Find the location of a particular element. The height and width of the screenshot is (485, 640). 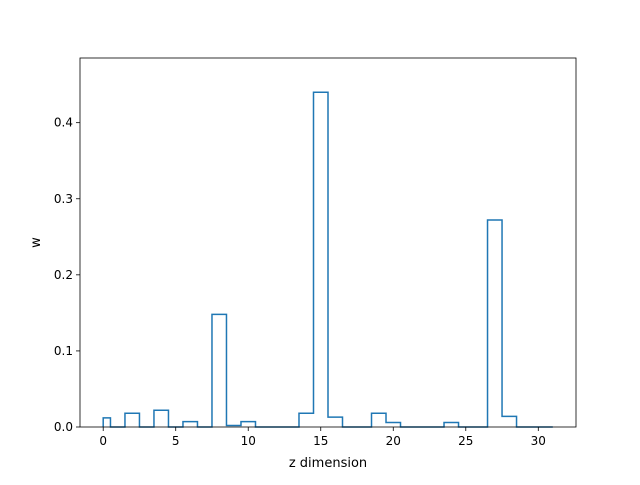

x-axis-label: z dimension is located at coordinates (328, 463).